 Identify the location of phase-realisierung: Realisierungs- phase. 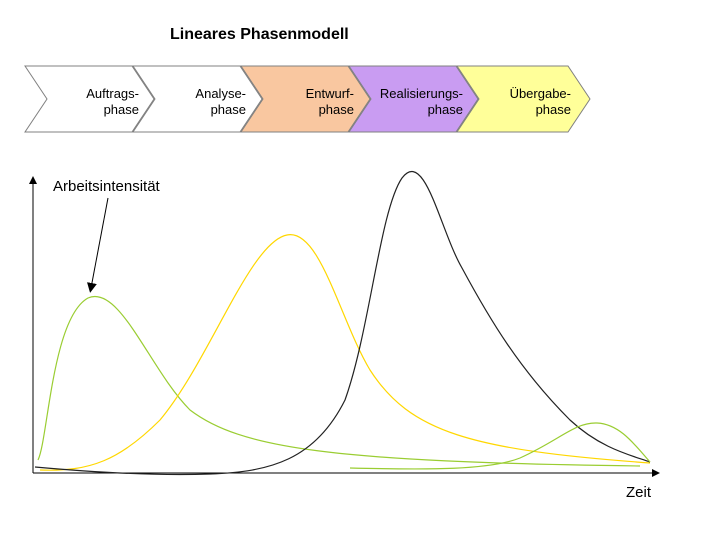
(413, 99).